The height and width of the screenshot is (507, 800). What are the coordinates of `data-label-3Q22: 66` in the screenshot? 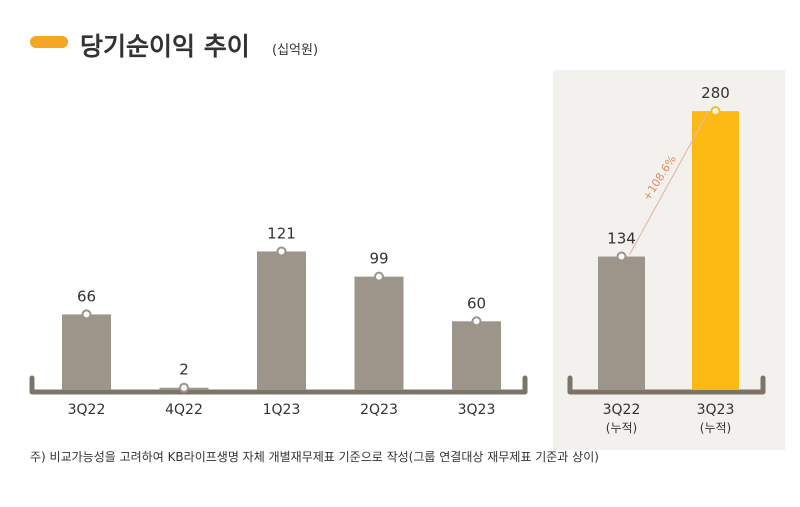 It's located at (86, 296).